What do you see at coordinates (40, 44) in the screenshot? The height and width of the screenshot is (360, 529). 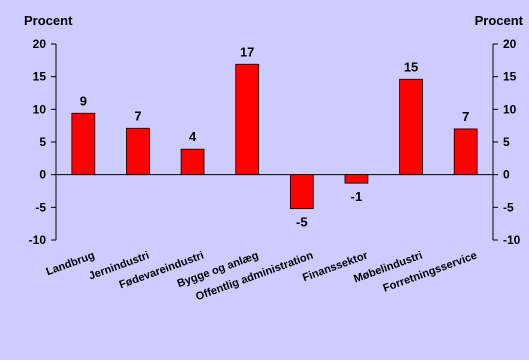 I see `left-tick-label: 20` at bounding box center [40, 44].